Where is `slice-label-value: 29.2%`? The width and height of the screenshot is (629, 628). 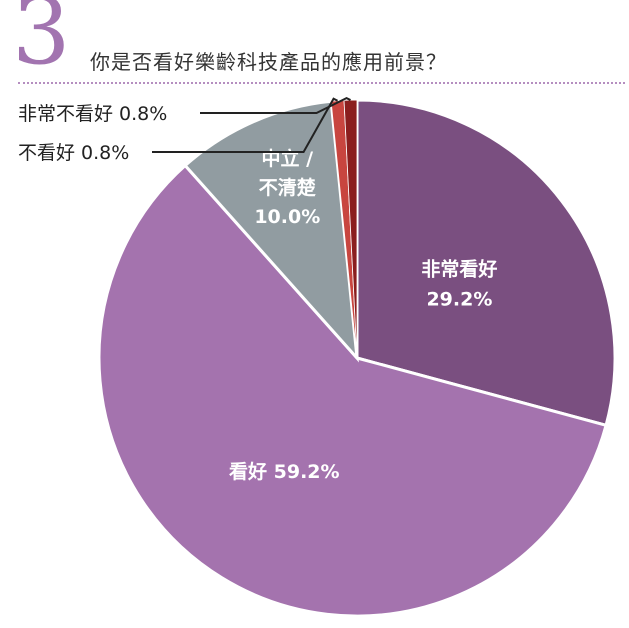
slice-label-value: 29.2% is located at coordinates (459, 300).